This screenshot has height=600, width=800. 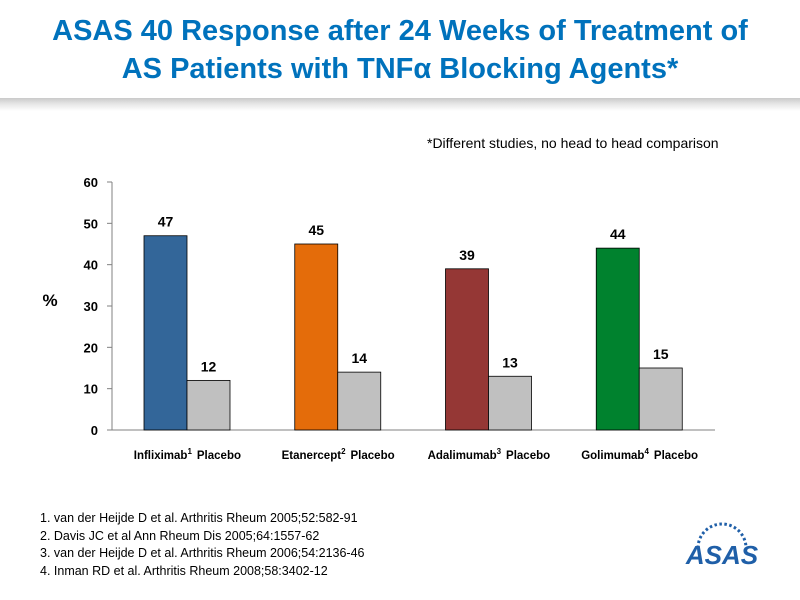 I want to click on data-label-etanercept: 45, so click(x=316, y=230).